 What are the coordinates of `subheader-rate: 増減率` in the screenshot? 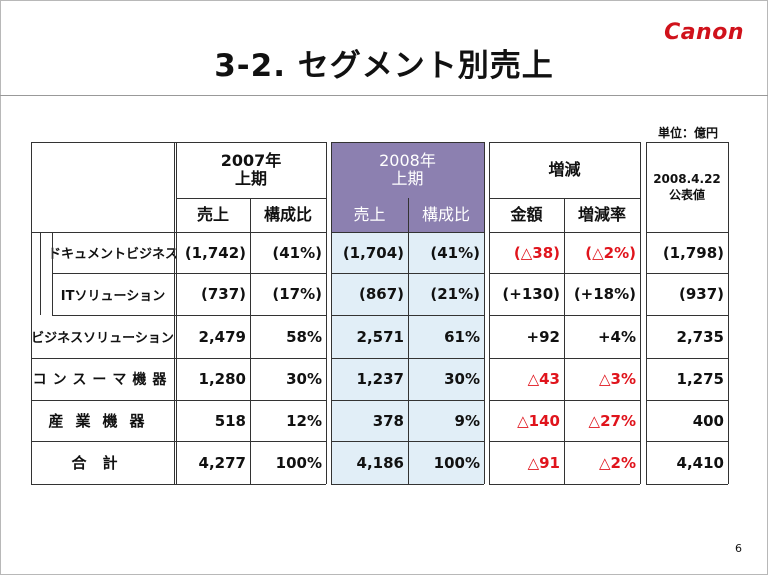 It's located at (601, 214).